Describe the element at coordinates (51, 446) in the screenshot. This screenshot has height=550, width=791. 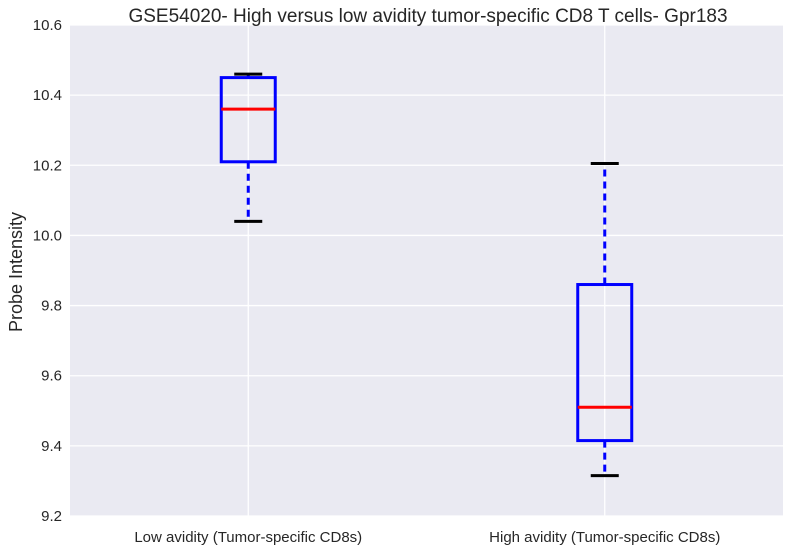
I see `y-tick-label: 9.4` at that location.